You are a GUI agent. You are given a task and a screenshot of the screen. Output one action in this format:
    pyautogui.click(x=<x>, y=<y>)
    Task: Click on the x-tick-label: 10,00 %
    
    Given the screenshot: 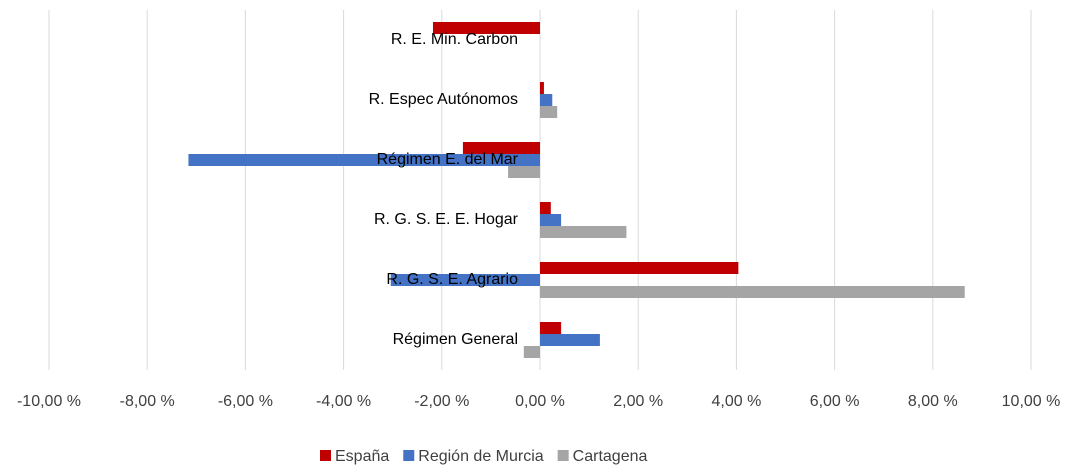 What is the action you would take?
    pyautogui.click(x=1031, y=401)
    